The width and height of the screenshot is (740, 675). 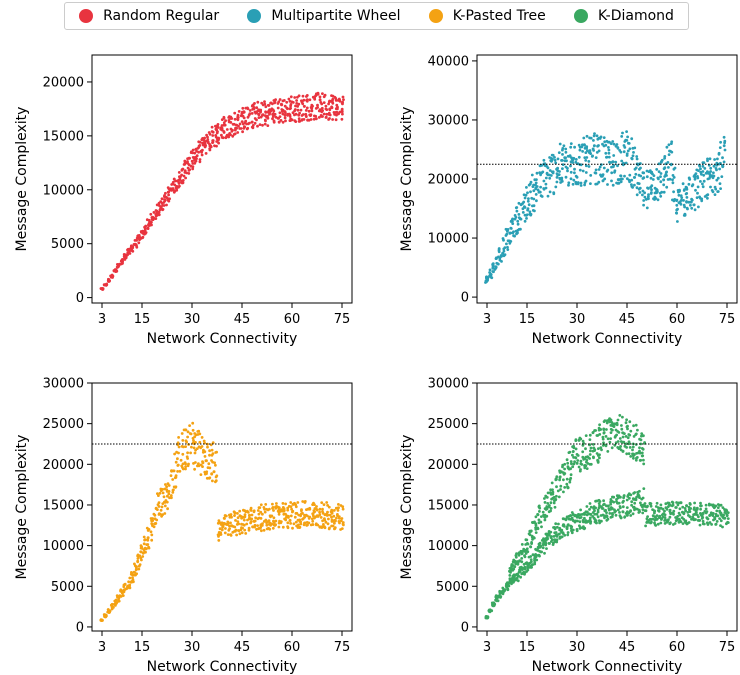 What do you see at coordinates (142, 647) in the screenshot?
I see `x-tick-label: 15` at bounding box center [142, 647].